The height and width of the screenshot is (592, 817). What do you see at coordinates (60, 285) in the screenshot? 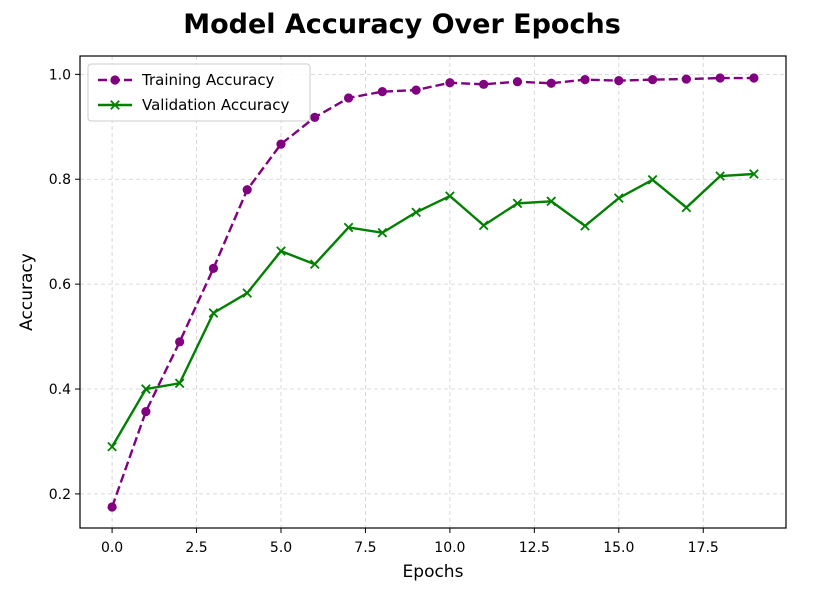
I see `y-tick-label: 0.6` at bounding box center [60, 285].